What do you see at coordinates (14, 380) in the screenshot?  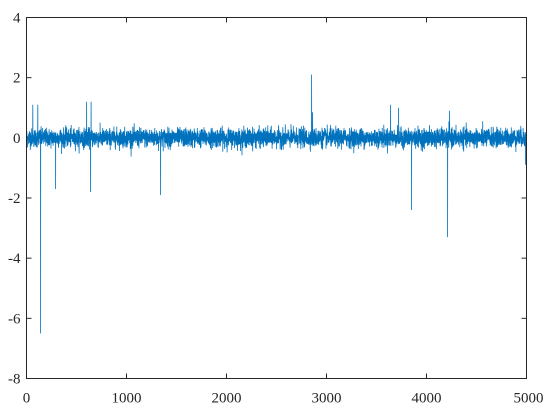 I see `y-tick-label: -8` at bounding box center [14, 380].